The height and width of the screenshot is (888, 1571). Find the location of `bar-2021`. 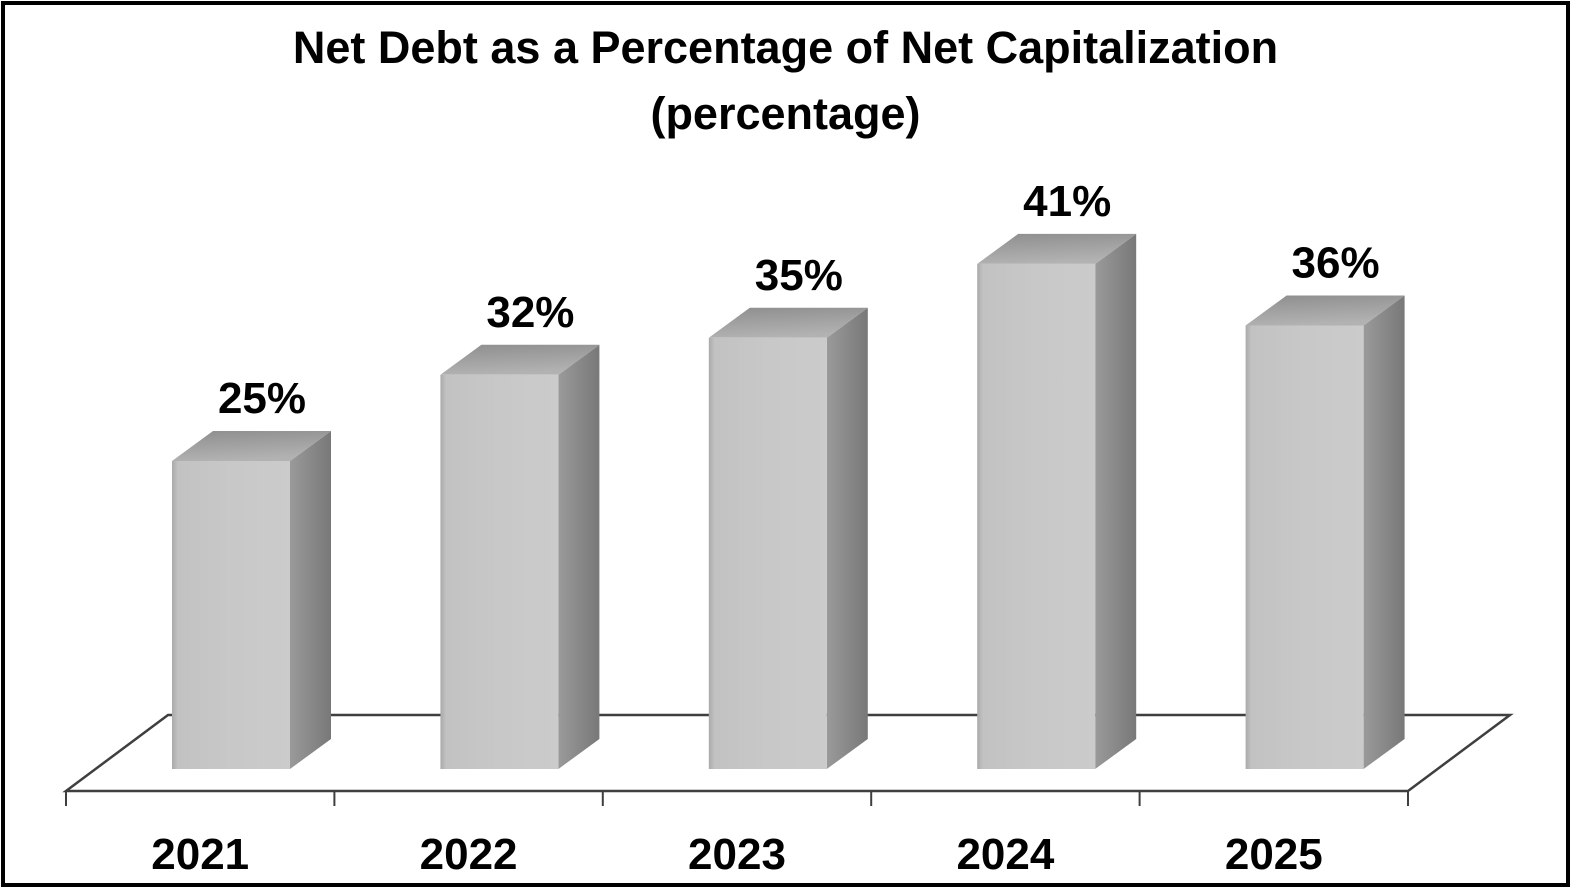

bar-2021 is located at coordinates (251, 600).